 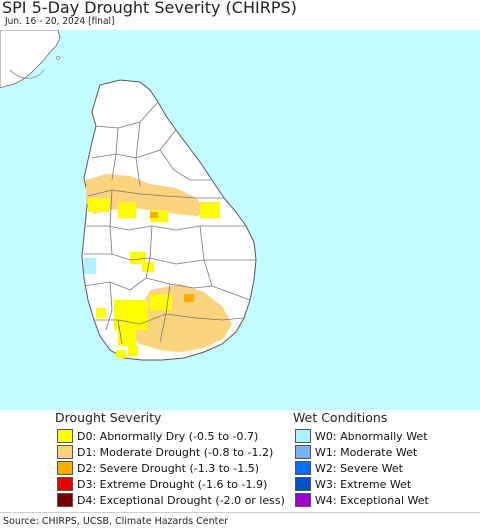 What do you see at coordinates (303, 452) in the screenshot?
I see `legend-swatch-w1` at bounding box center [303, 452].